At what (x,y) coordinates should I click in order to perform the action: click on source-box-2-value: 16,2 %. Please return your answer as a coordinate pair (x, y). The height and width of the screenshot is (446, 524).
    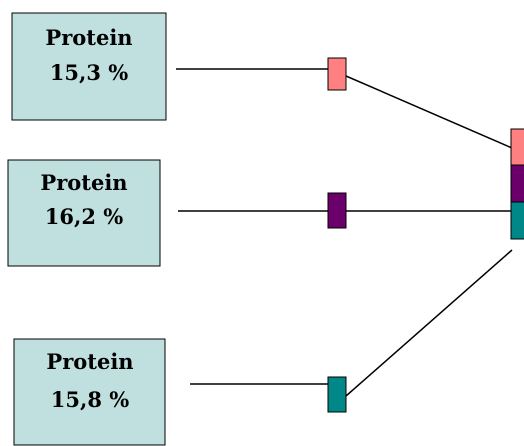
    Looking at the image, I should click on (84, 216).